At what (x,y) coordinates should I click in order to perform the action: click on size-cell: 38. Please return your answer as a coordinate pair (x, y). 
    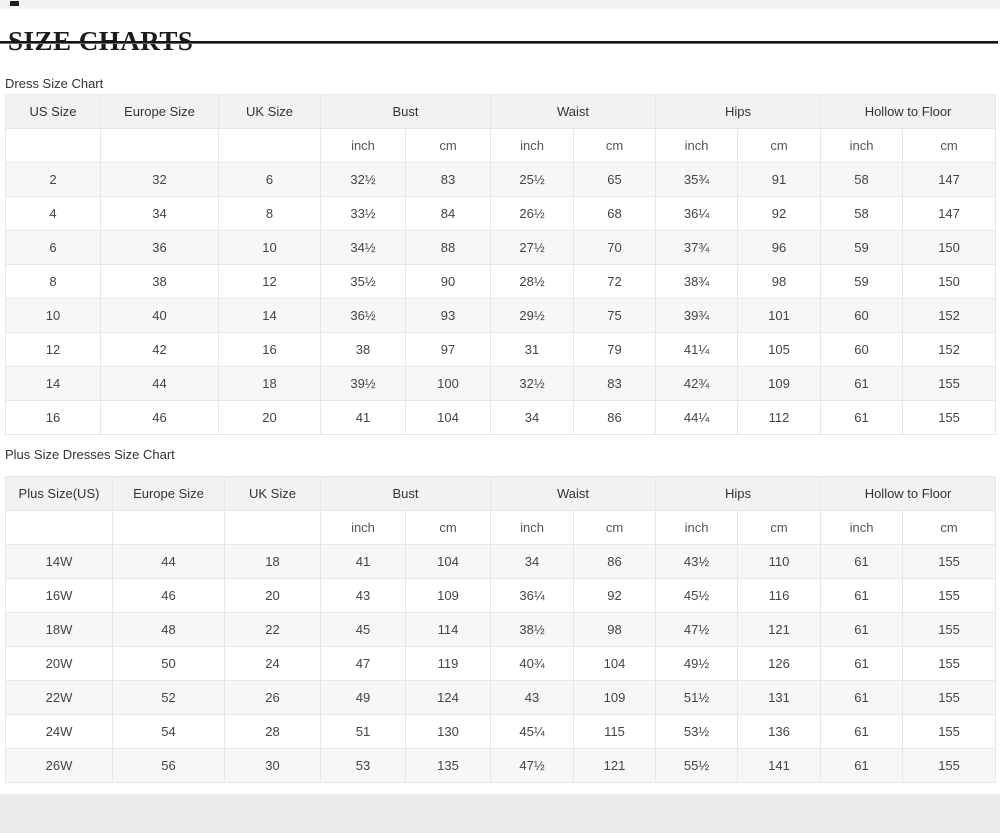
    Looking at the image, I should click on (363, 349).